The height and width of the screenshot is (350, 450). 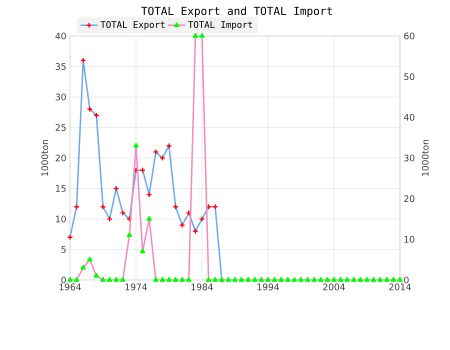 What do you see at coordinates (268, 287) in the screenshot?
I see `x-tick-label: 1994` at bounding box center [268, 287].